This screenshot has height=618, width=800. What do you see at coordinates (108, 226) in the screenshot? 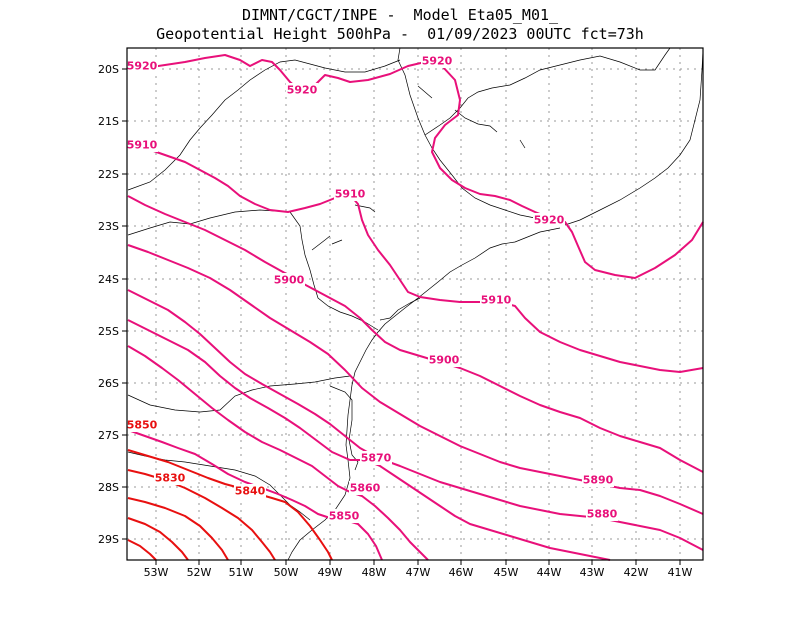
I see `lat-tick-label: 23S` at bounding box center [108, 226].